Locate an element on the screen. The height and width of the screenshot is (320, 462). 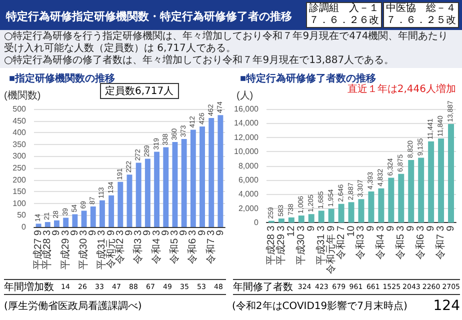
y-tick-label: 16,000 is located at coordinates (247, 109).